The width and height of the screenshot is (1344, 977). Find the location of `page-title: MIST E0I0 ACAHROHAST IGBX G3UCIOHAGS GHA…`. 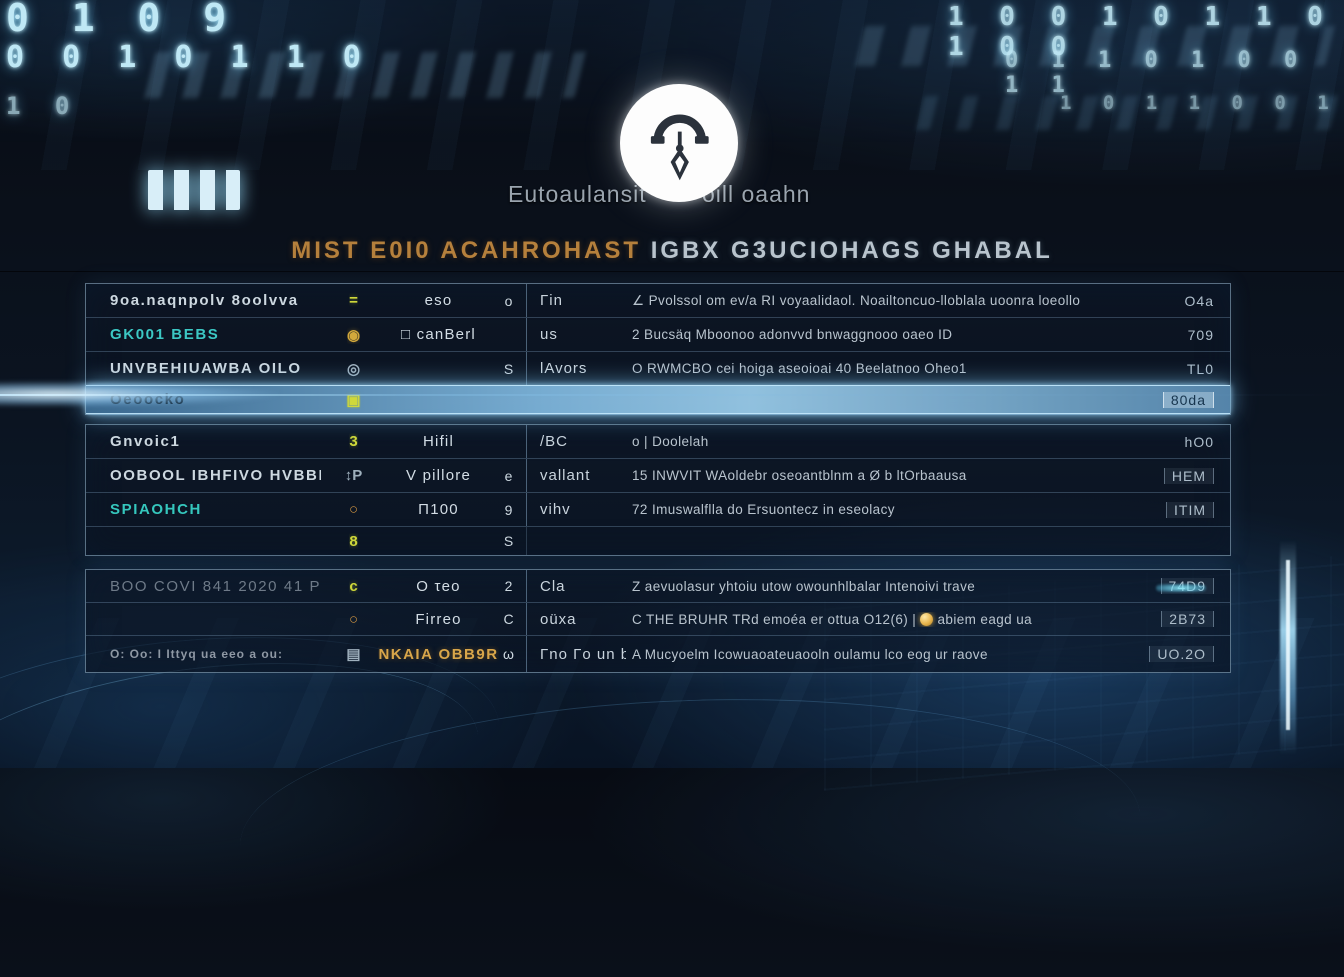

page-title: MIST E0I0 ACAHROHAST IGBX G3UCIOHAGS GHA… is located at coordinates (672, 251).